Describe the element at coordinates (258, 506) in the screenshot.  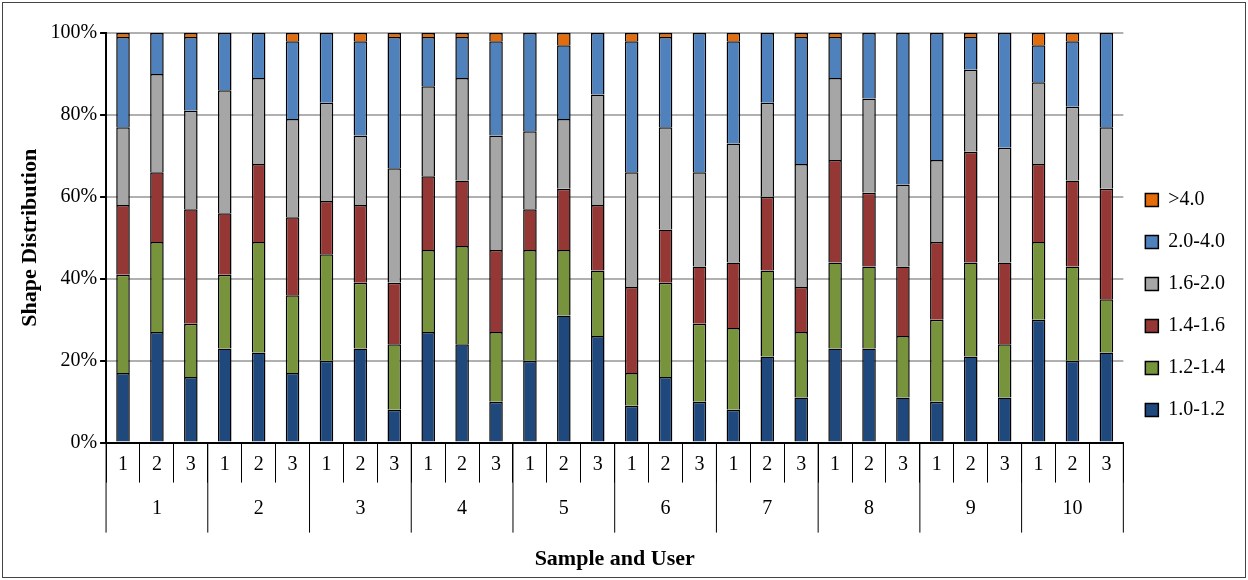
I see `text: 2` at that location.